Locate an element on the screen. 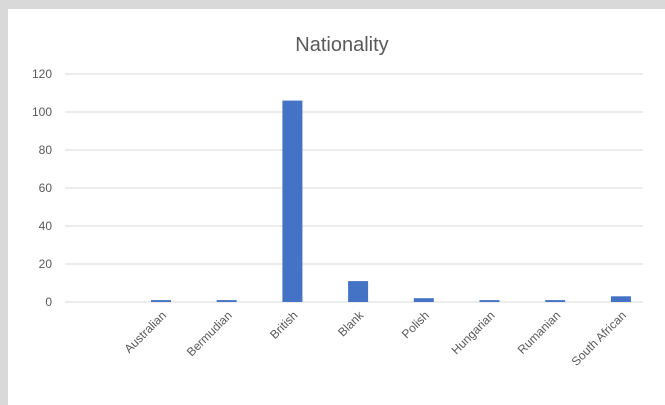 The image size is (665, 405). y-tick-label: 40 is located at coordinates (46, 226).